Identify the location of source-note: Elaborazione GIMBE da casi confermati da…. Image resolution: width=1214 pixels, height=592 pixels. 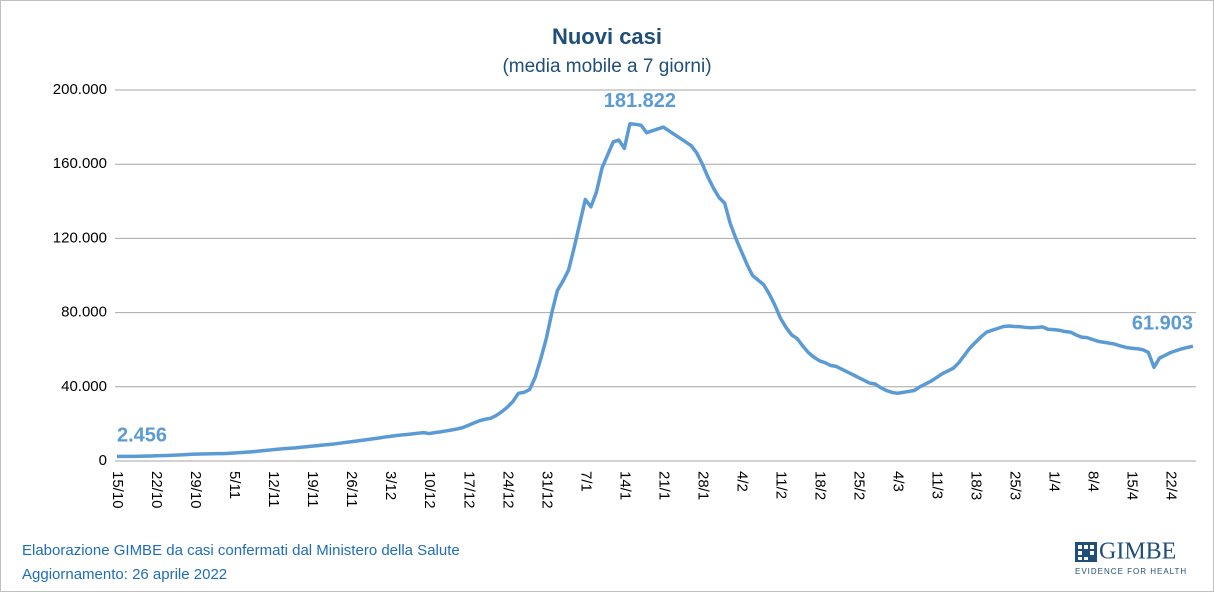
(241, 550).